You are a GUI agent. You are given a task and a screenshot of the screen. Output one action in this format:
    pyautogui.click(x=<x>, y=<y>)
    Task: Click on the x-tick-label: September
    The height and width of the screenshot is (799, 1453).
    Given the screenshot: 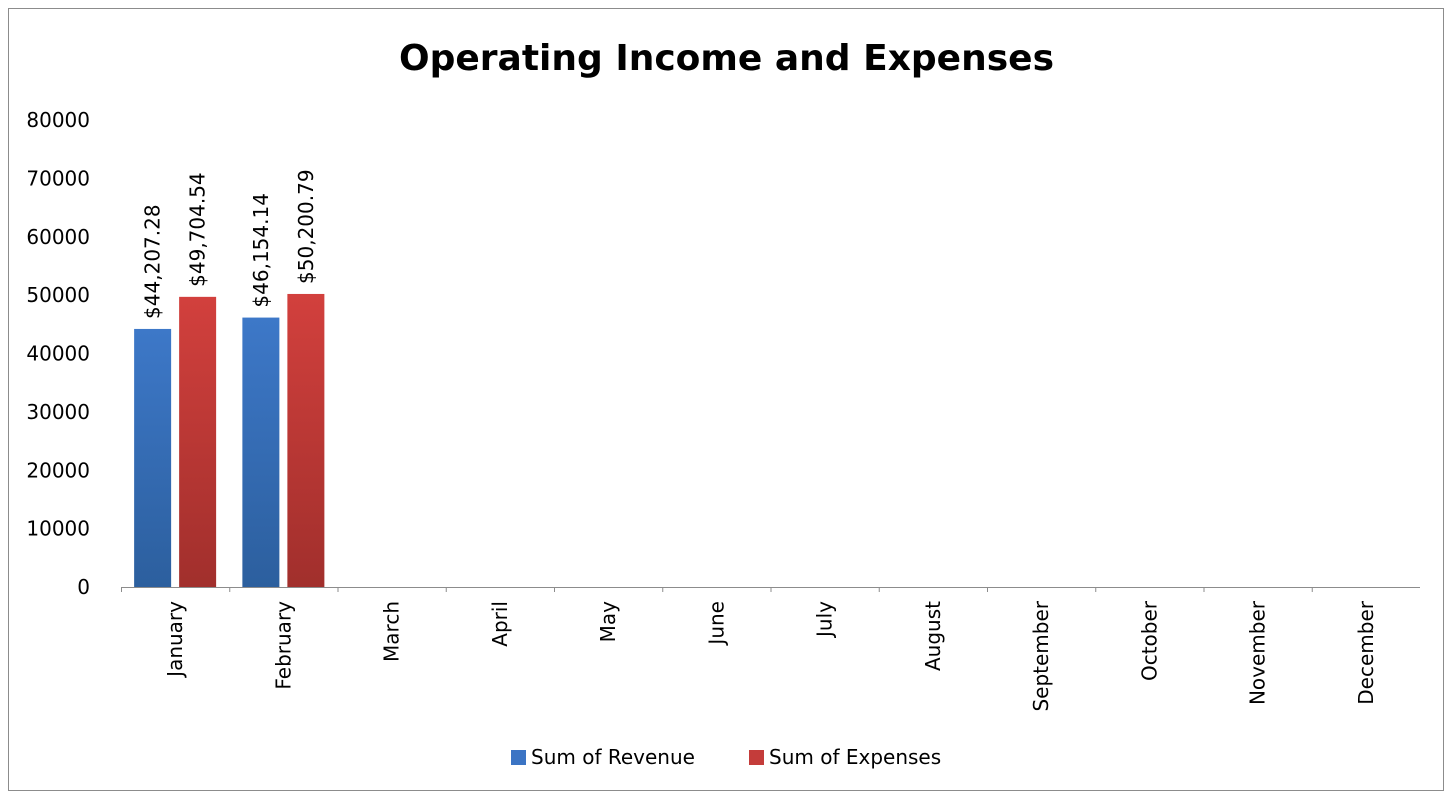 What is the action you would take?
    pyautogui.click(x=1041, y=655)
    